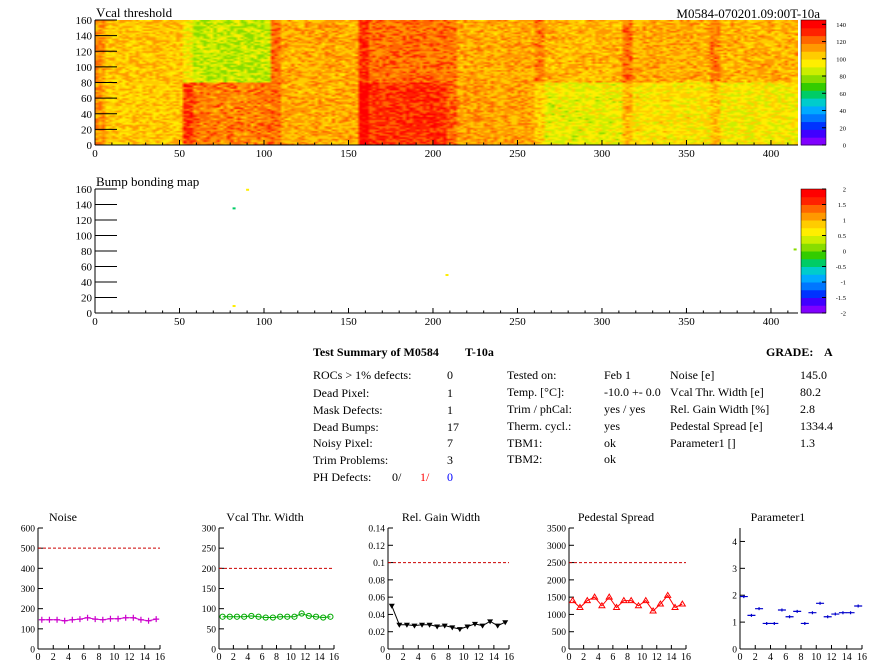 The image size is (896, 672). Describe the element at coordinates (734, 543) in the screenshot. I see `y-tick-label: 4` at that location.